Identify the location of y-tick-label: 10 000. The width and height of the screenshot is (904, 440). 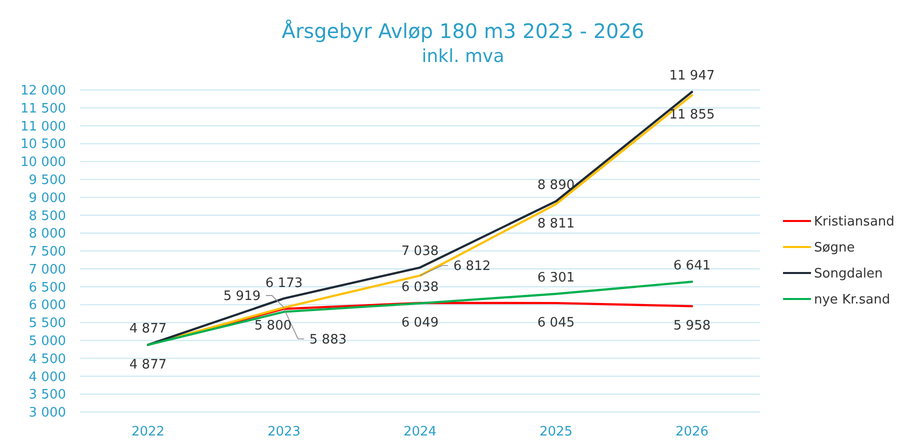
(43, 162).